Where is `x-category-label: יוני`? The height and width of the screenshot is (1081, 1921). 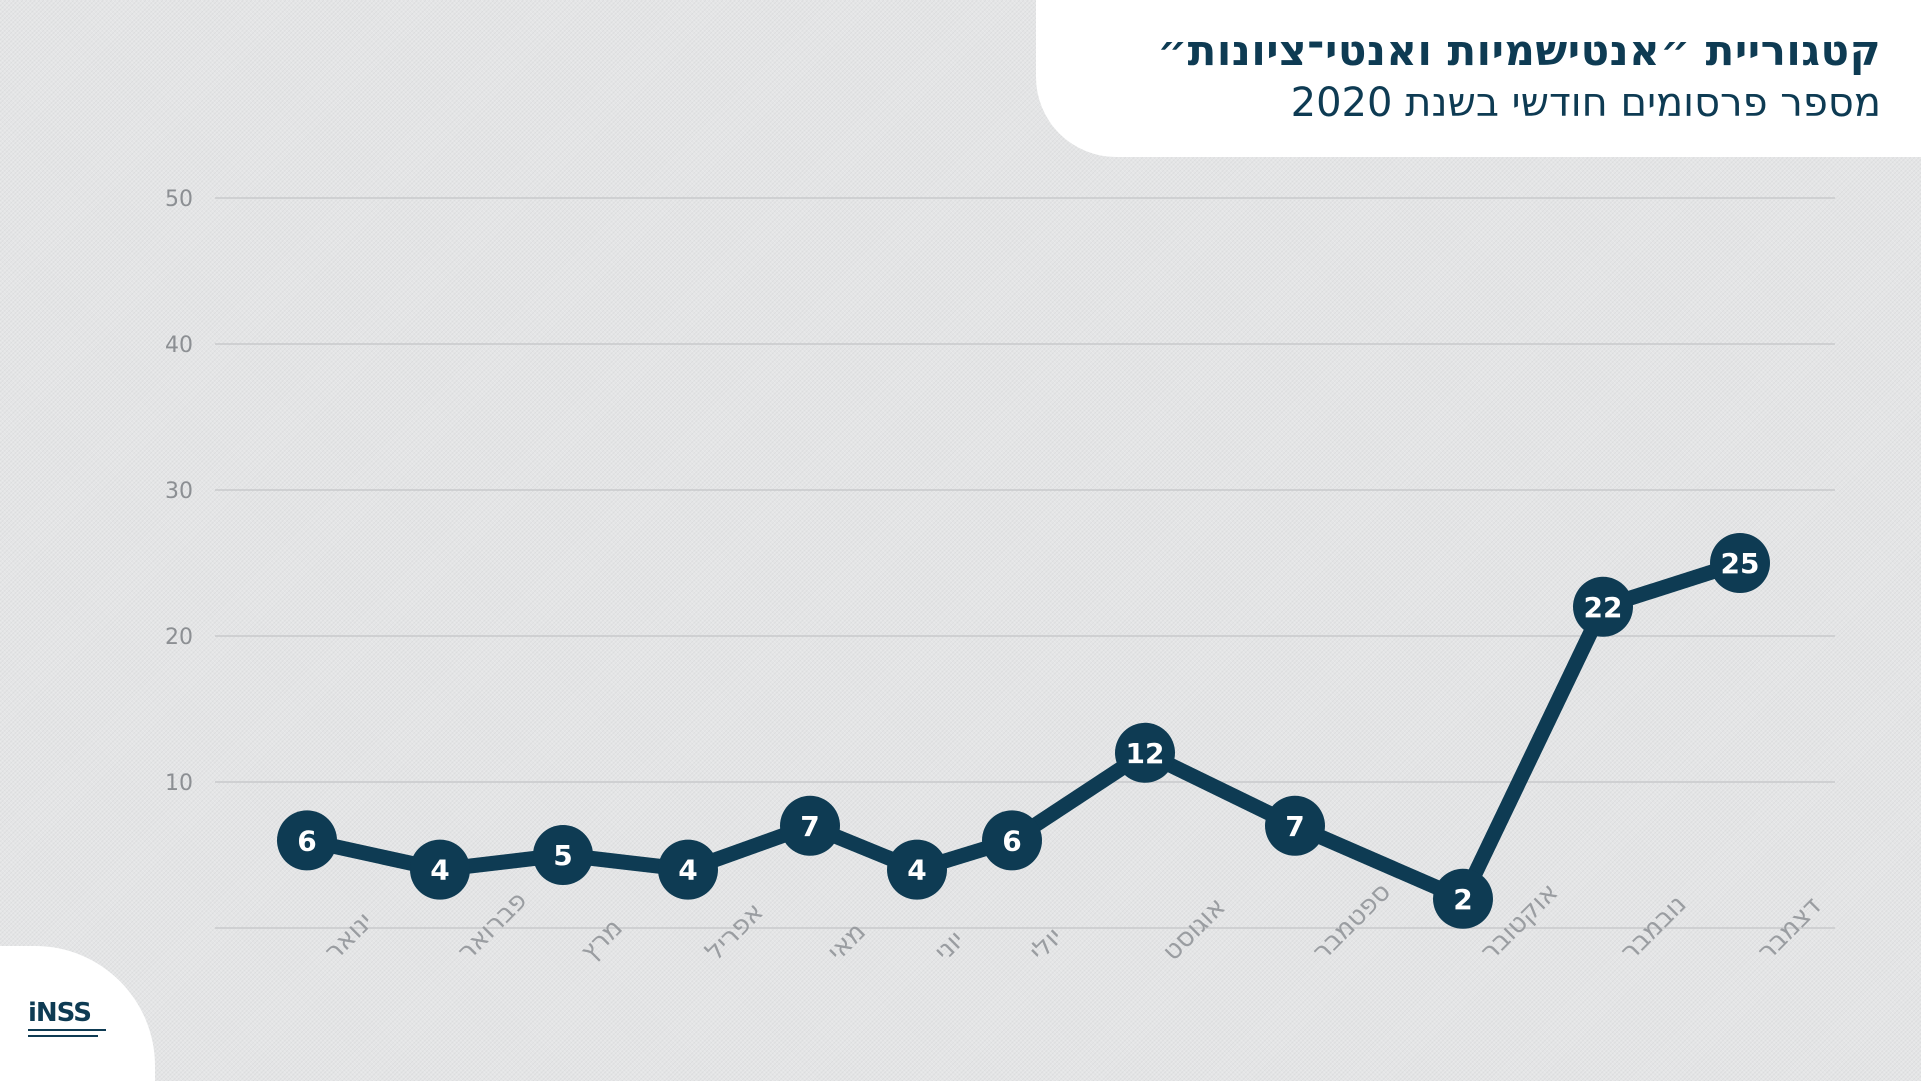 x-category-label: יוני is located at coordinates (950, 946).